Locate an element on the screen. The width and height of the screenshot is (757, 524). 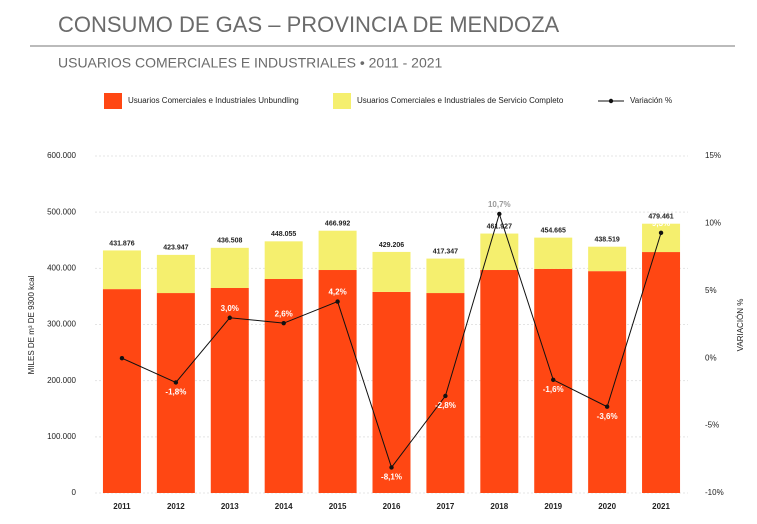
data-label: 3,0% is located at coordinates (230, 308).